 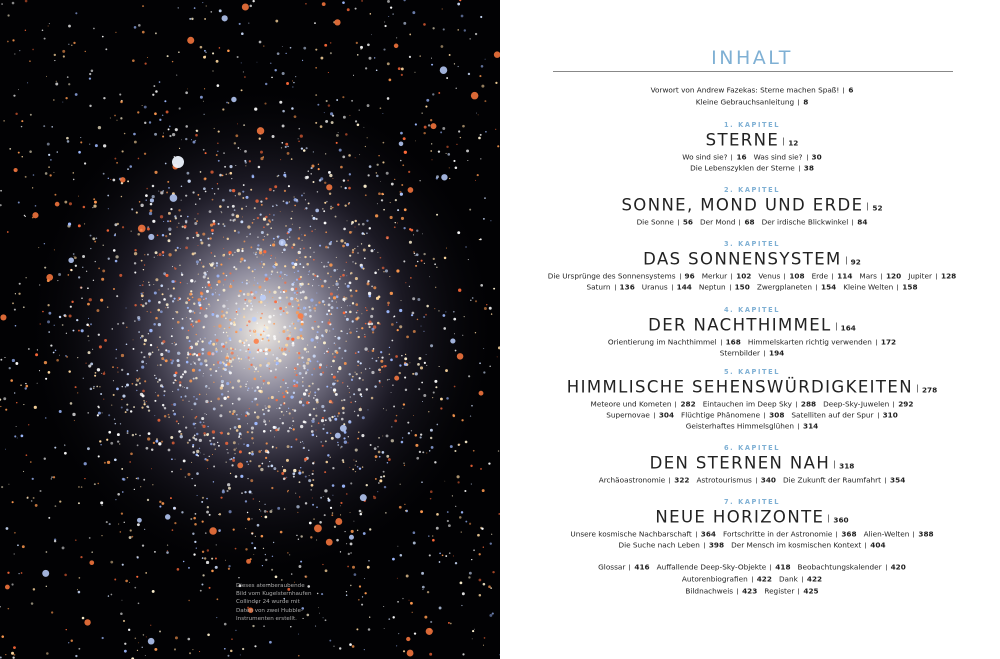 I want to click on entry-text: Glossar, so click(x=612, y=567).